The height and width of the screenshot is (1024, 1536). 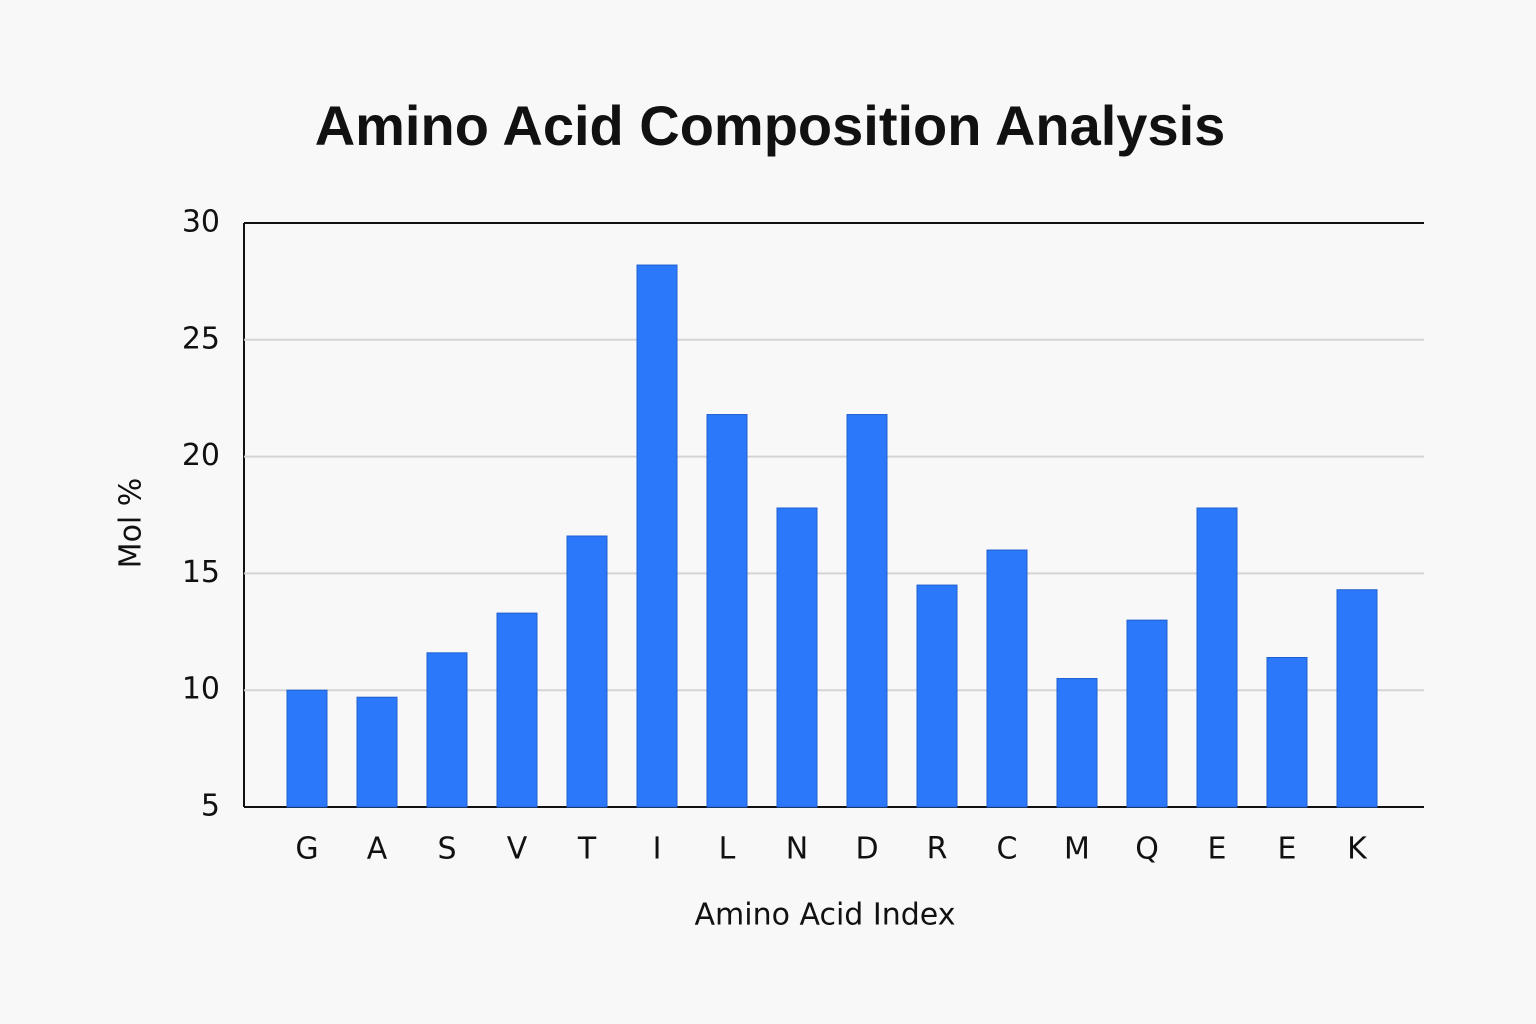 What do you see at coordinates (825, 915) in the screenshot?
I see `x-axis-label: Amino Acid Index` at bounding box center [825, 915].